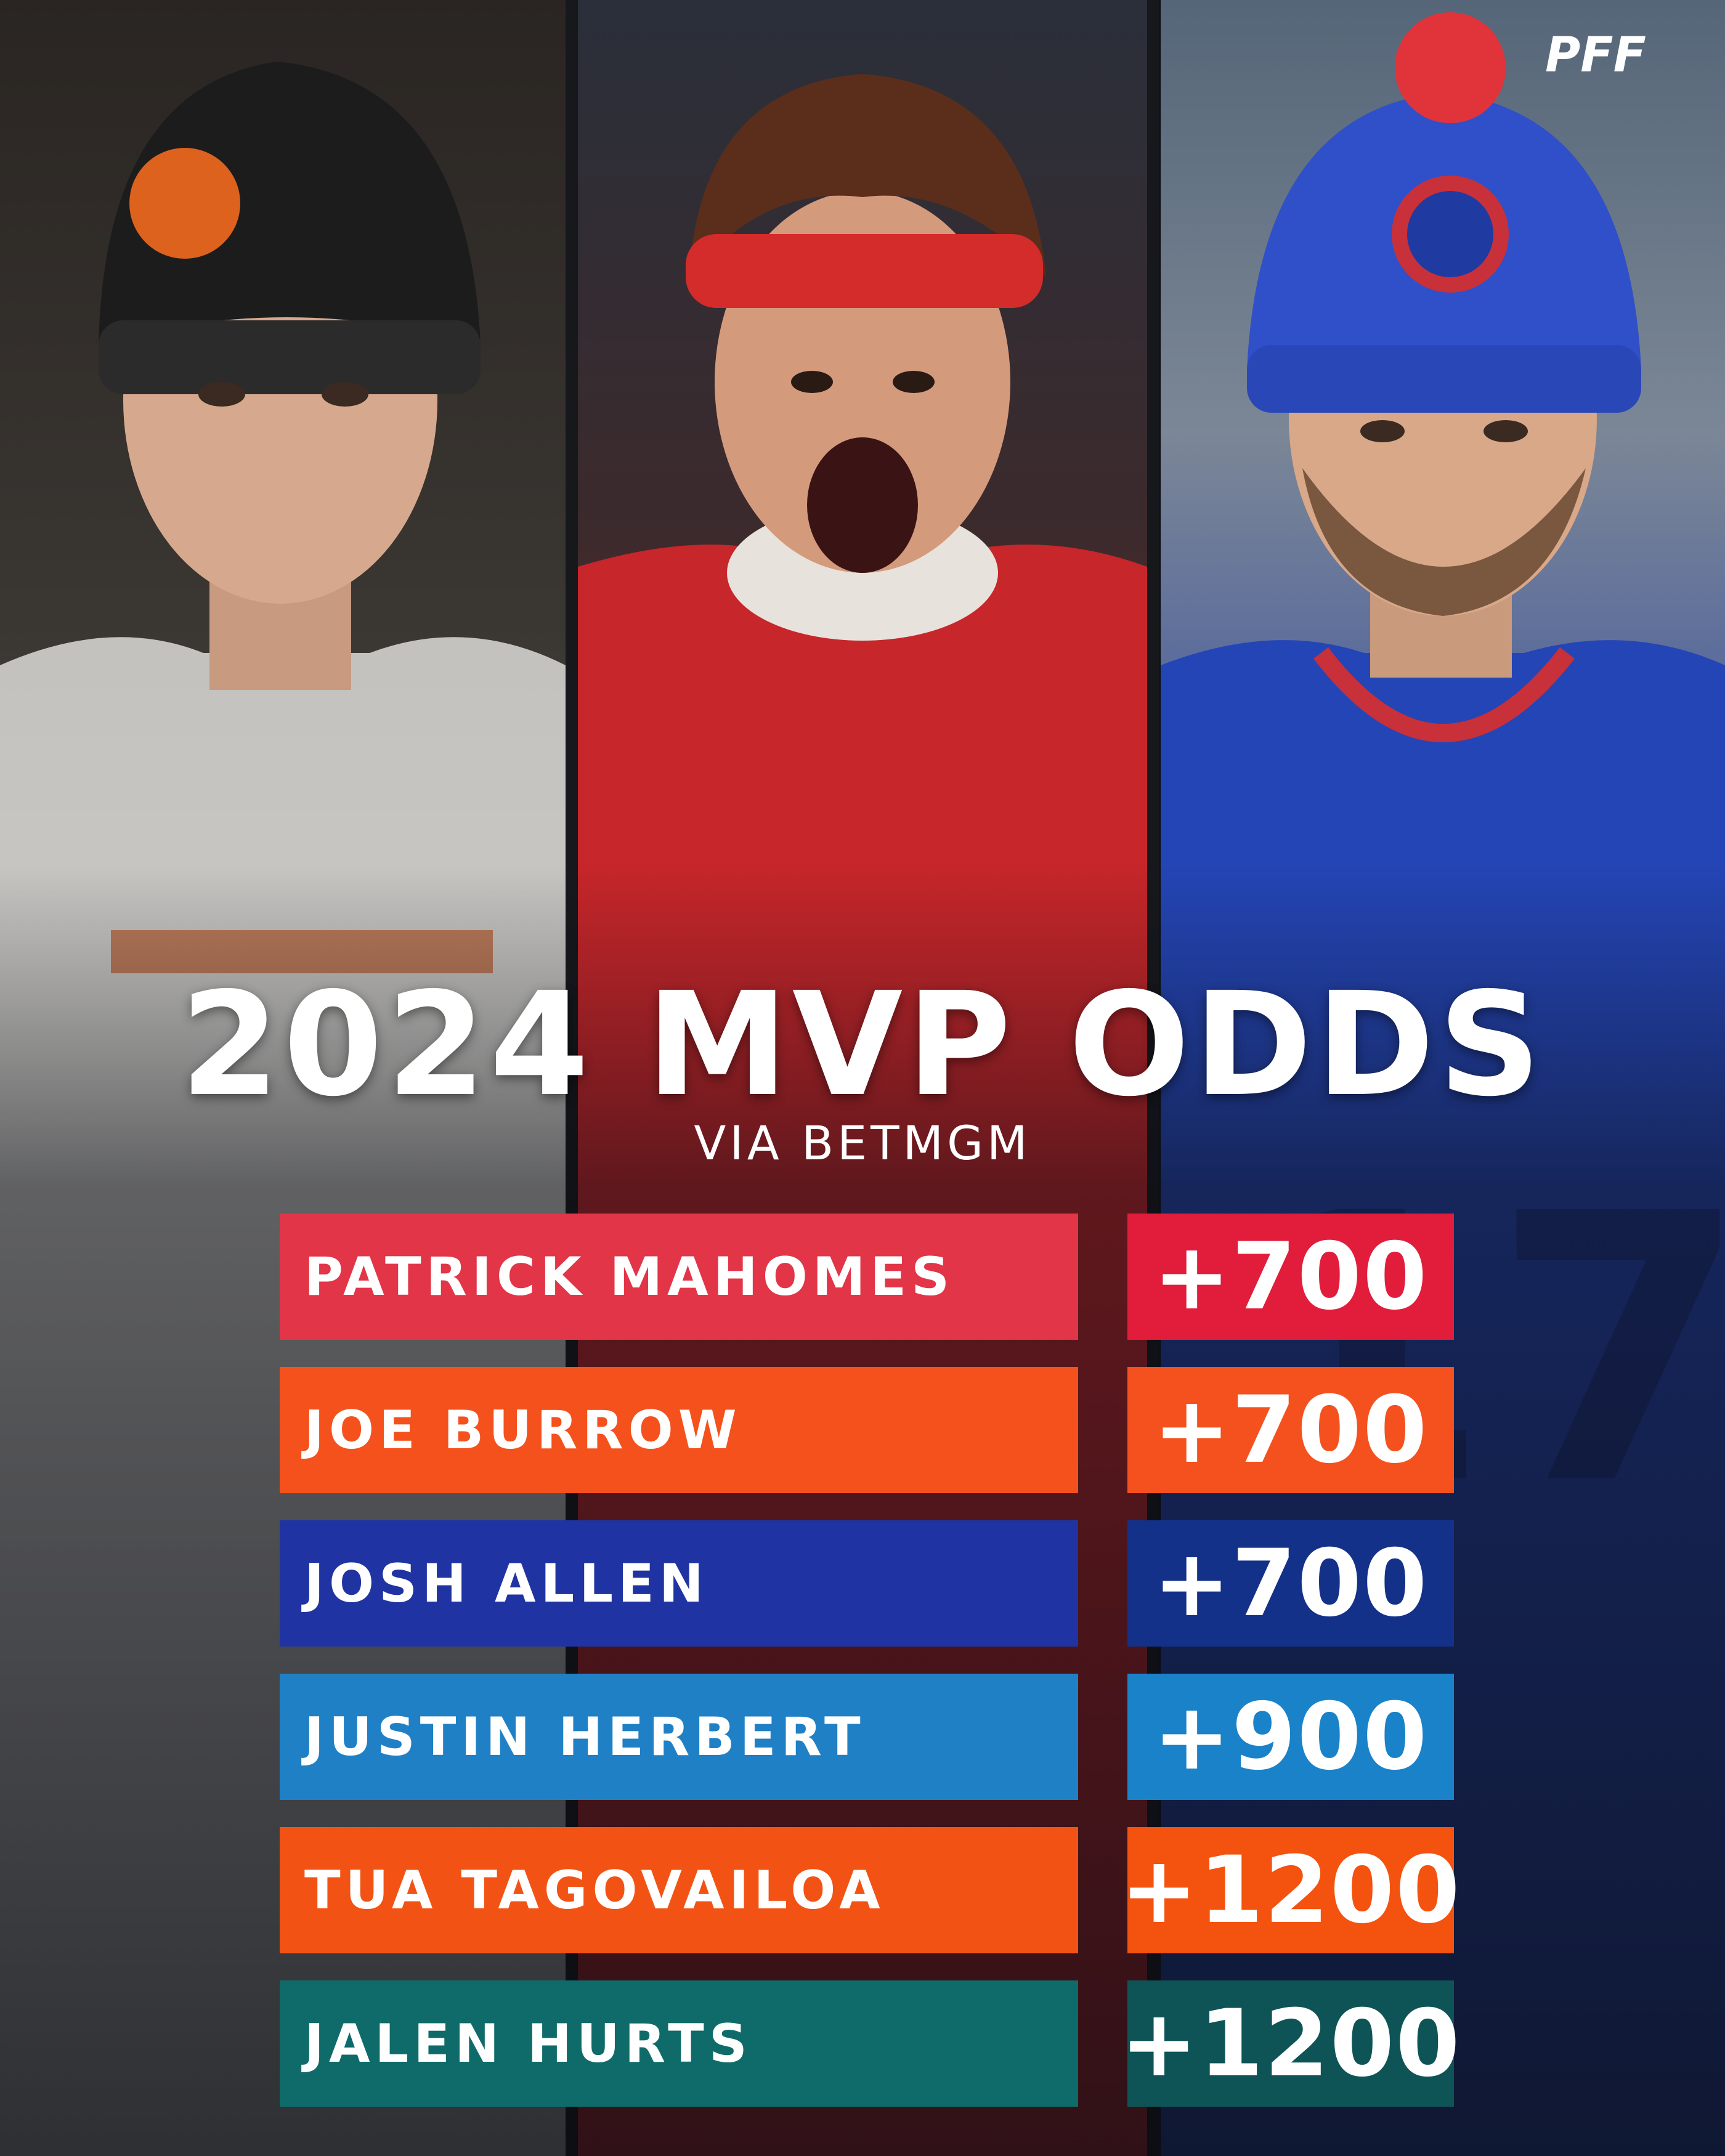  Describe the element at coordinates (679, 1890) in the screenshot. I see `player-name: TUA TAGOVAILOA` at that location.